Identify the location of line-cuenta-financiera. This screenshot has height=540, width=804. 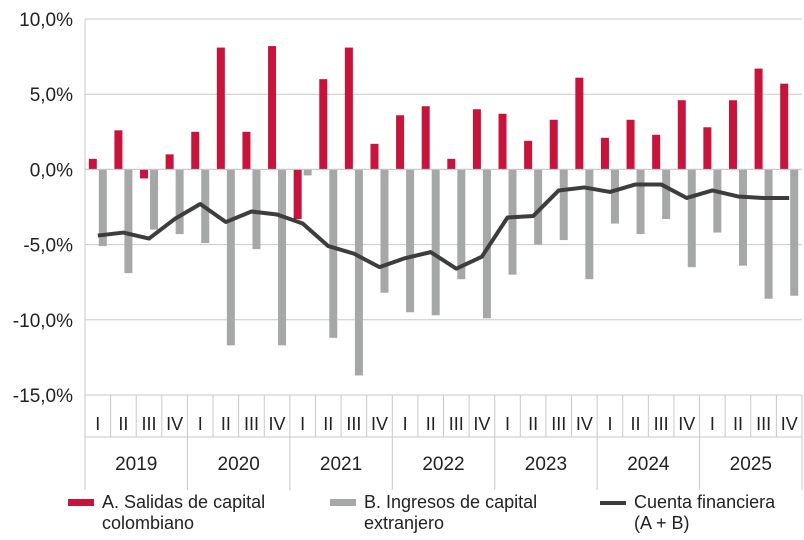
(443, 226).